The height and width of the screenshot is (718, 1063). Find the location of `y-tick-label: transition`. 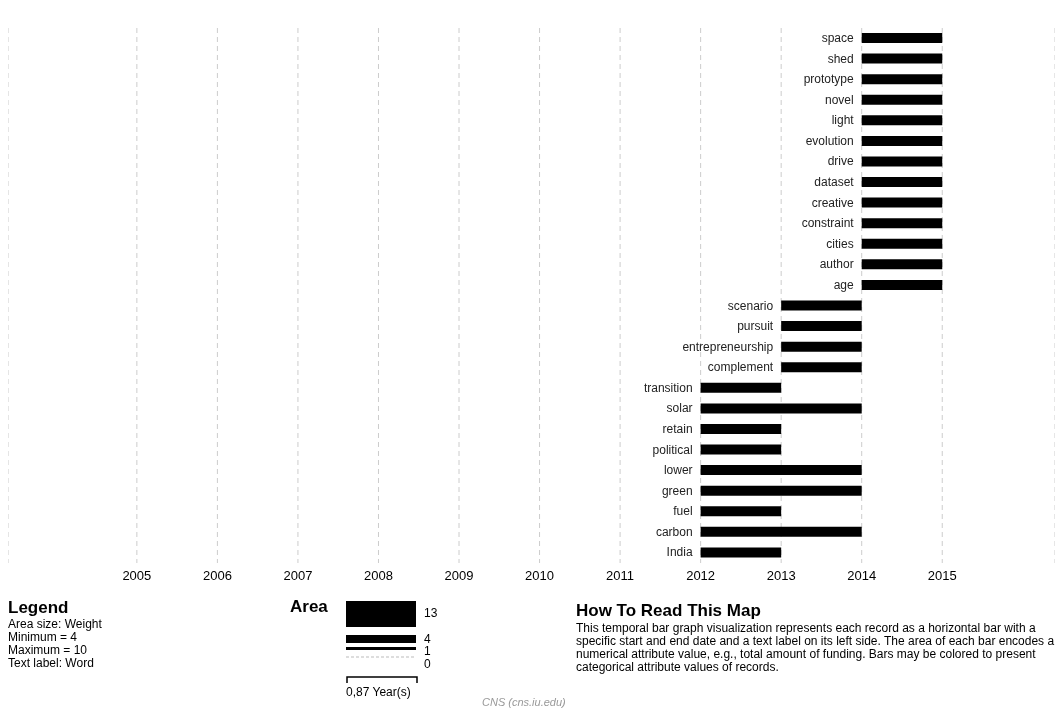

y-tick-label: transition is located at coordinates (668, 387).